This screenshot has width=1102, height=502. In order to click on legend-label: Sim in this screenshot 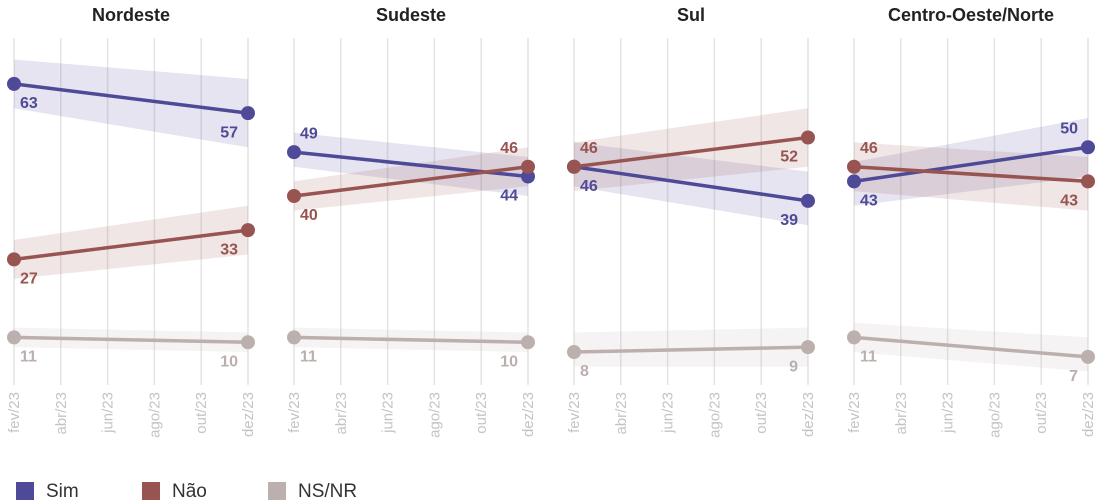, I will do `click(62, 491)`.